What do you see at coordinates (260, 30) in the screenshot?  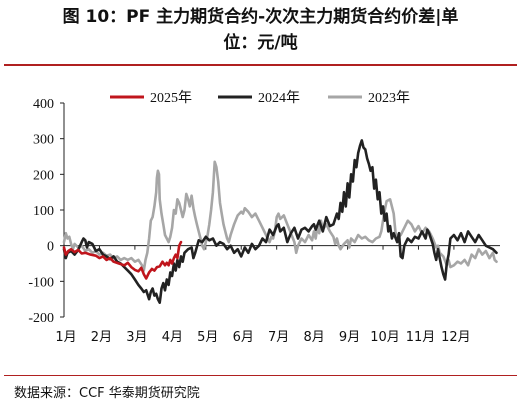 I see `chart-title: 图 10：PF 主力期货合约-次次主力期货合约价差|单 位：元/吨` at bounding box center [260, 30].